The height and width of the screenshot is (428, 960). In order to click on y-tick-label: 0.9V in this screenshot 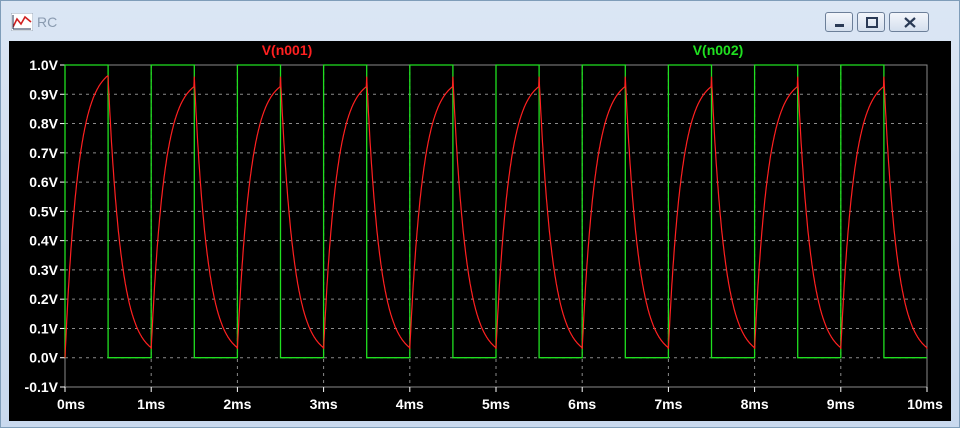, I will do `click(43, 94)`.